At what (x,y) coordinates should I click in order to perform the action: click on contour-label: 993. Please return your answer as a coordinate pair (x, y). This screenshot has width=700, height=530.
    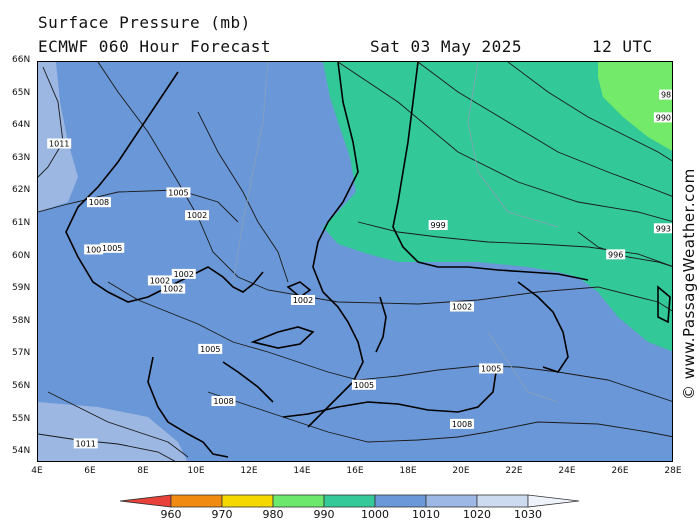
    Looking at the image, I should click on (662, 228).